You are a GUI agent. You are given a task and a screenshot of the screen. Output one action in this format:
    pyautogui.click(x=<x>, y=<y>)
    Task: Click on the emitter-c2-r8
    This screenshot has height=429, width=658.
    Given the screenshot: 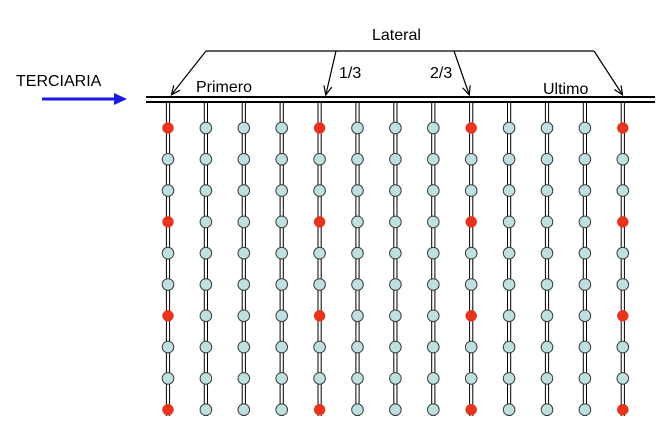 What is the action you would take?
    pyautogui.click(x=206, y=347)
    